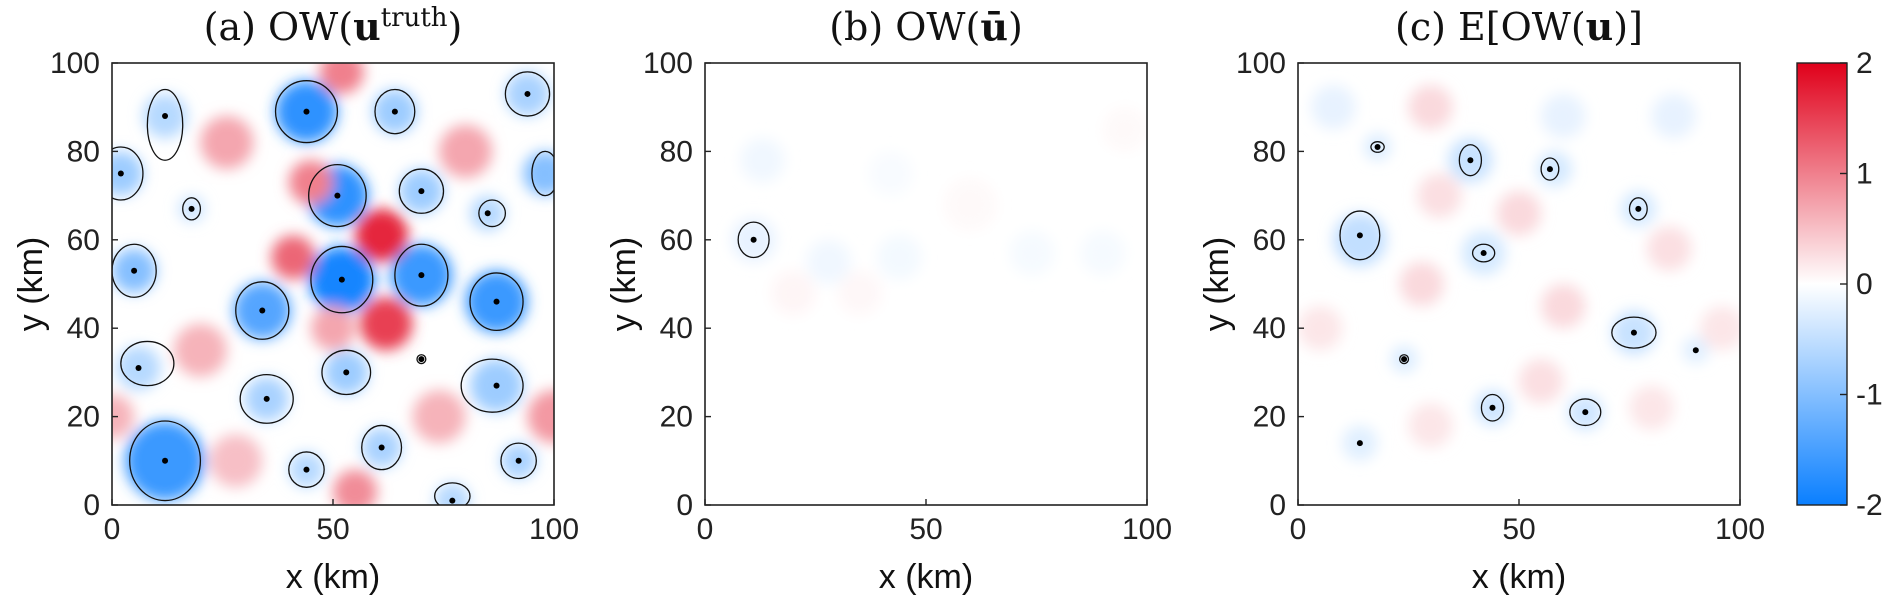 The height and width of the screenshot is (599, 1885). I want to click on colorbar-tick-label: 2, so click(1864, 63).